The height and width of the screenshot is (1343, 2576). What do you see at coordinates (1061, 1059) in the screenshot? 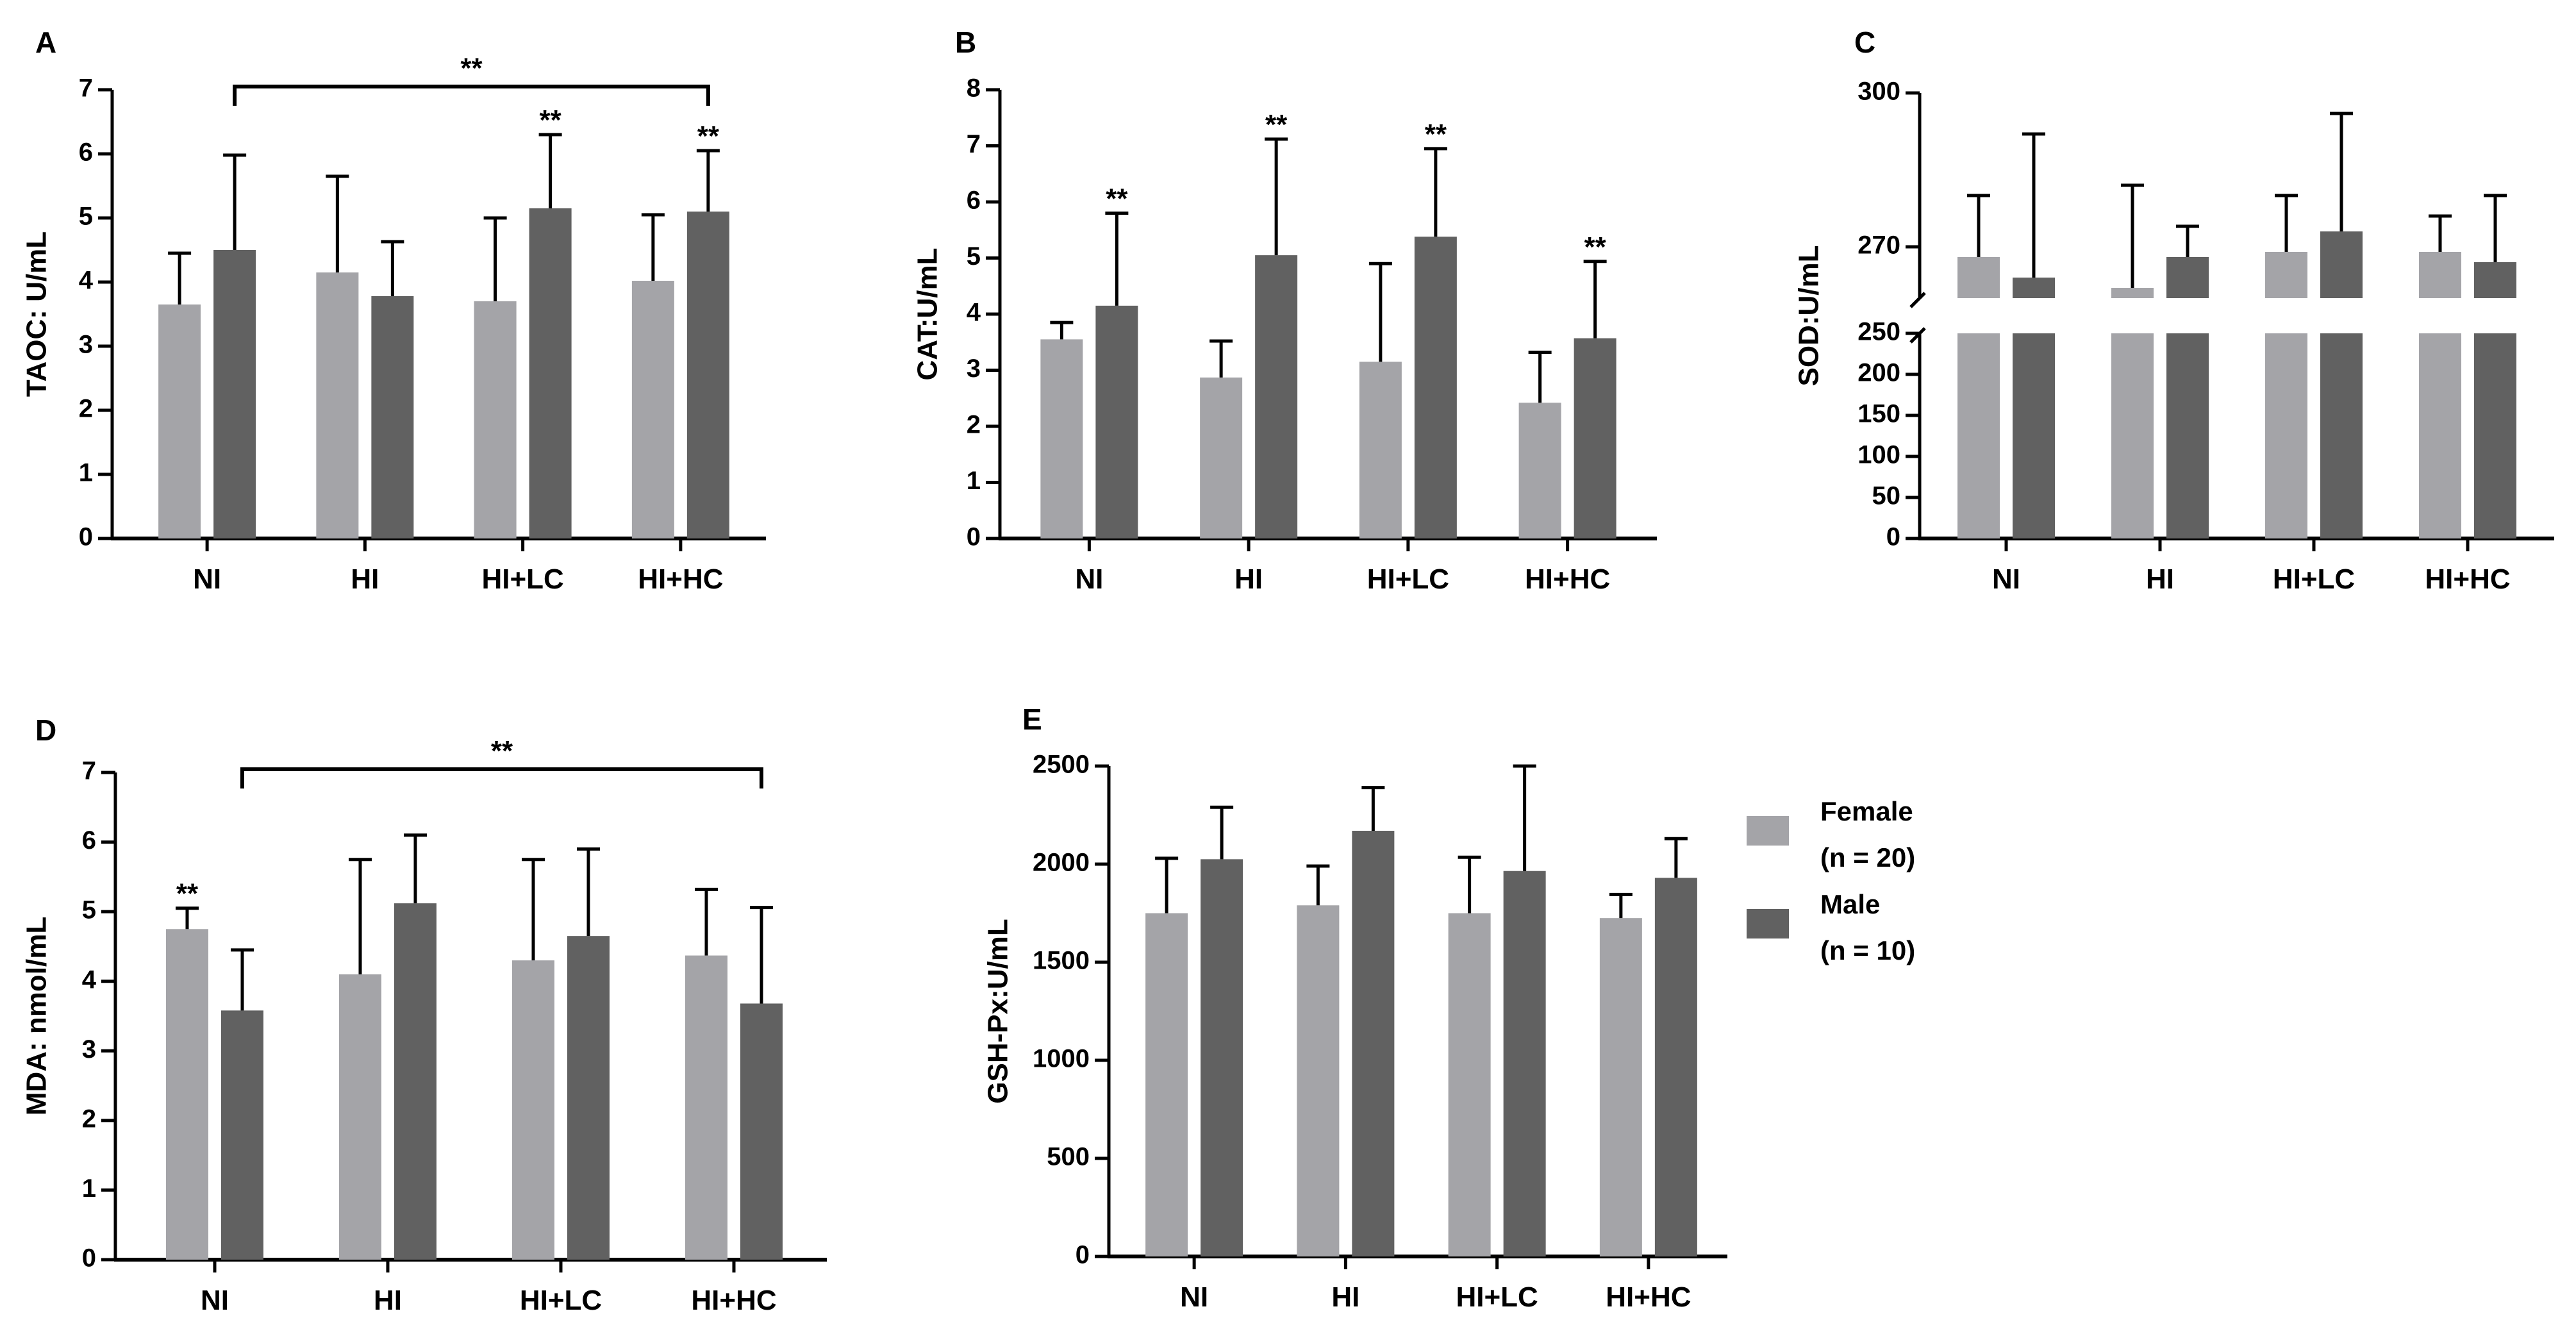
I see `y-tick-label: 1000` at bounding box center [1061, 1059].